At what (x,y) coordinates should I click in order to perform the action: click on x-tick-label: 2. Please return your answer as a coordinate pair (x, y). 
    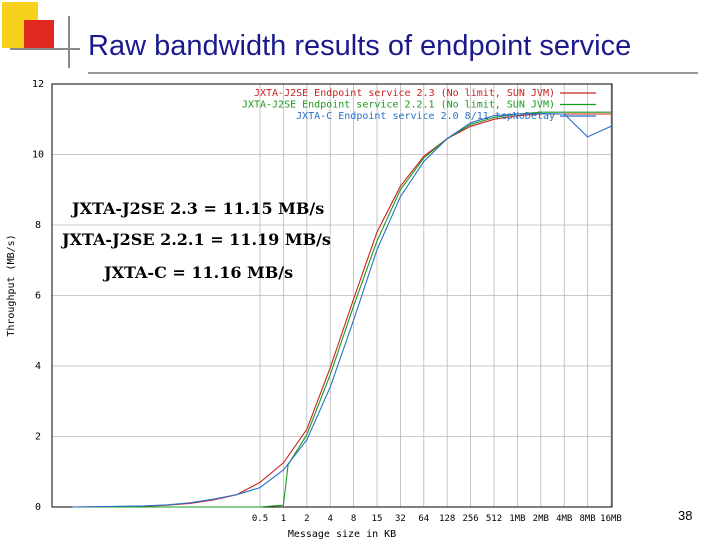
    Looking at the image, I should click on (306, 519).